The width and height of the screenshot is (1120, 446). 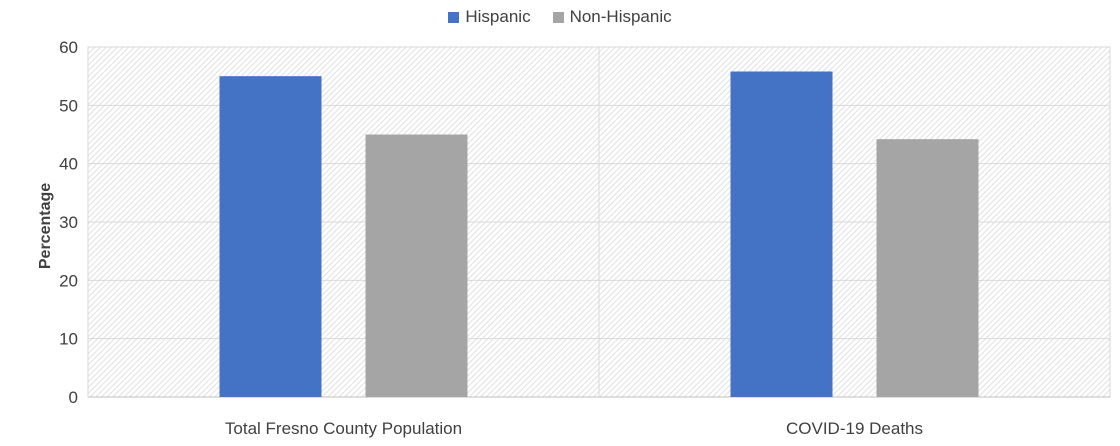 I want to click on x-tick-label: Total Fresno County Population, so click(x=343, y=428).